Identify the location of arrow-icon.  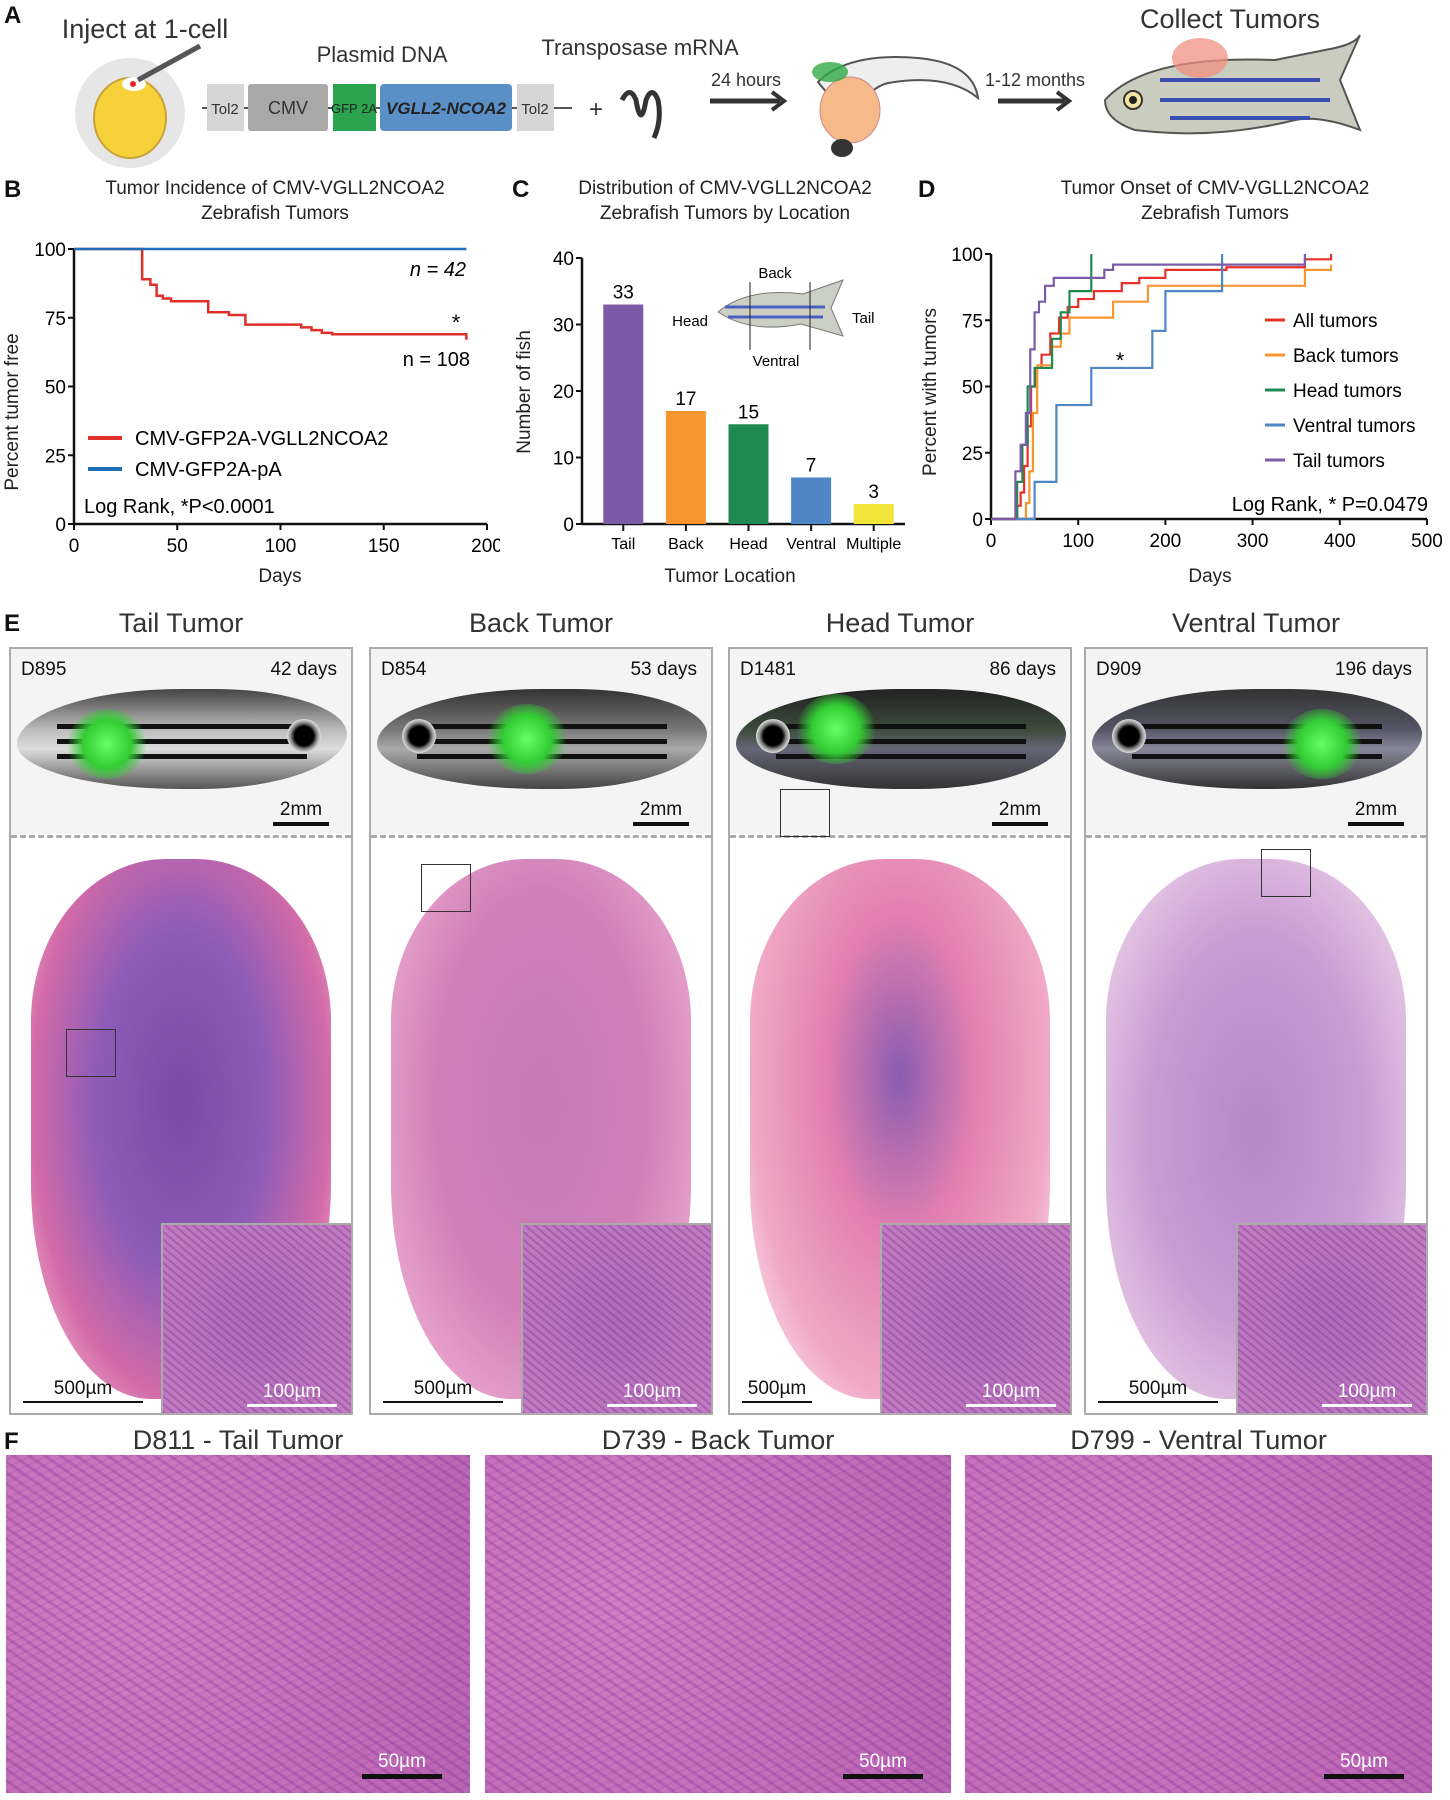
(1064, 101).